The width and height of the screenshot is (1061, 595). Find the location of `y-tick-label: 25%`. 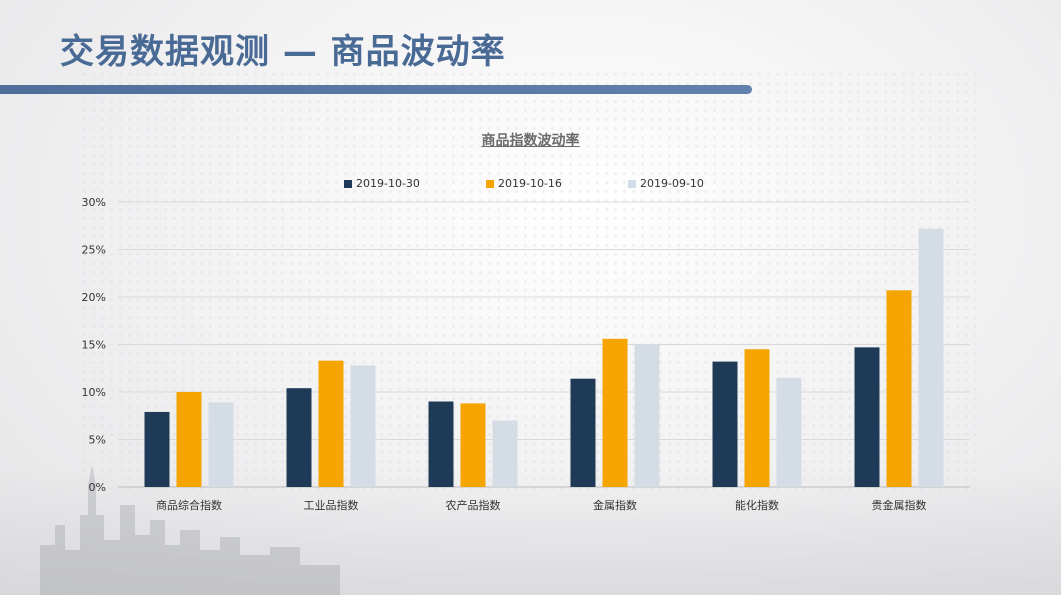

y-tick-label: 25% is located at coordinates (94, 250).